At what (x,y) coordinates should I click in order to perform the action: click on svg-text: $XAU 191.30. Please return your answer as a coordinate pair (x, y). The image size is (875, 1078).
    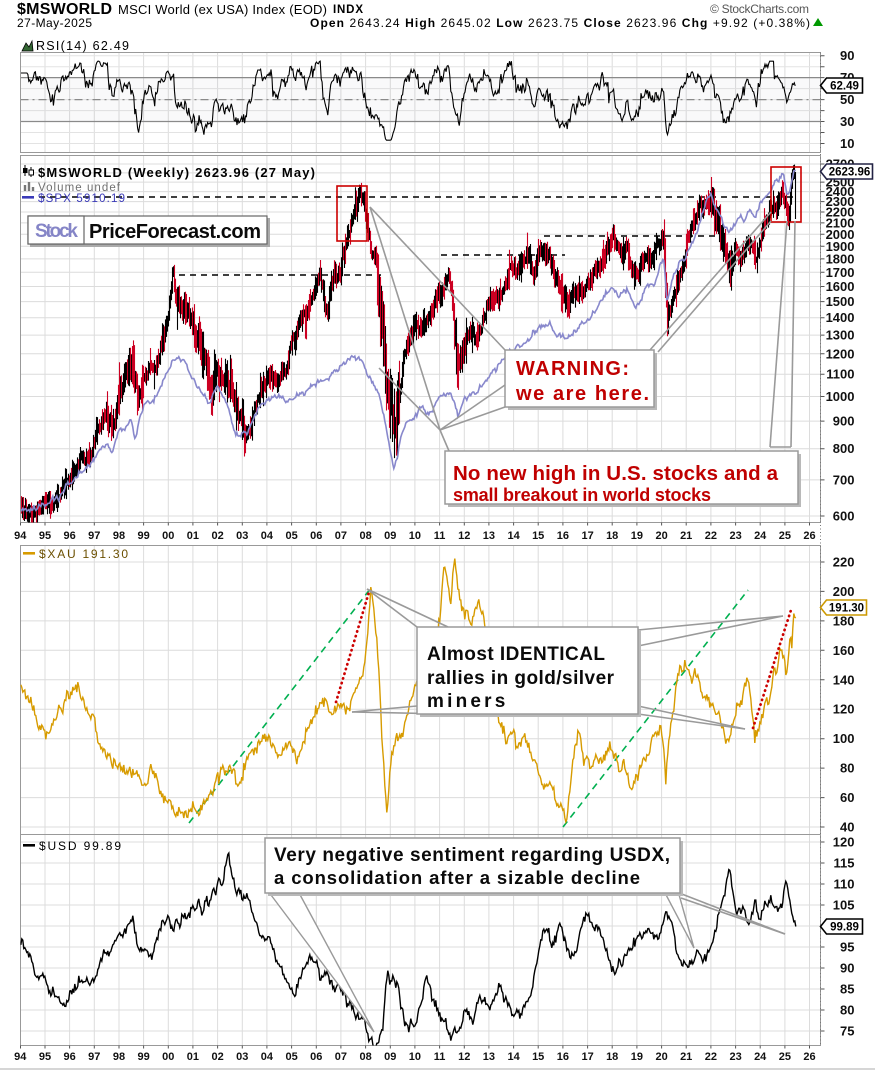
    Looking at the image, I should click on (83, 554).